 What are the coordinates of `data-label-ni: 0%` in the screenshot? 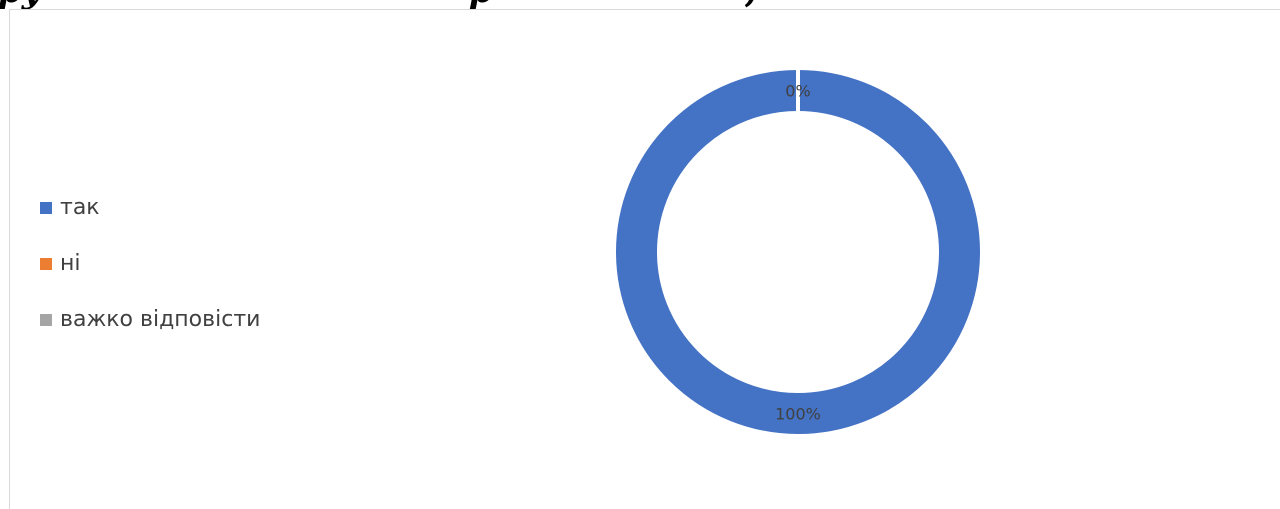 It's located at (797, 91).